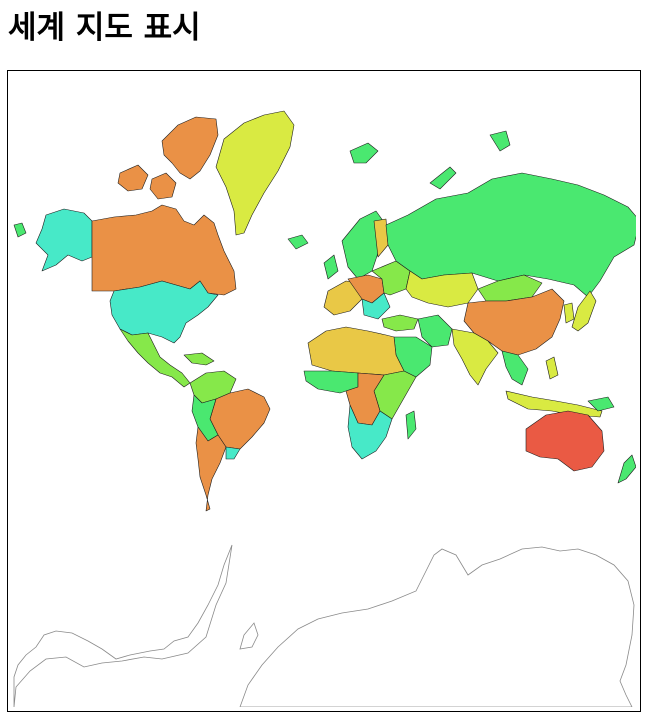 Image resolution: width=660 pixels, height=725 pixels. I want to click on region-canadian-arctic, so click(190, 148).